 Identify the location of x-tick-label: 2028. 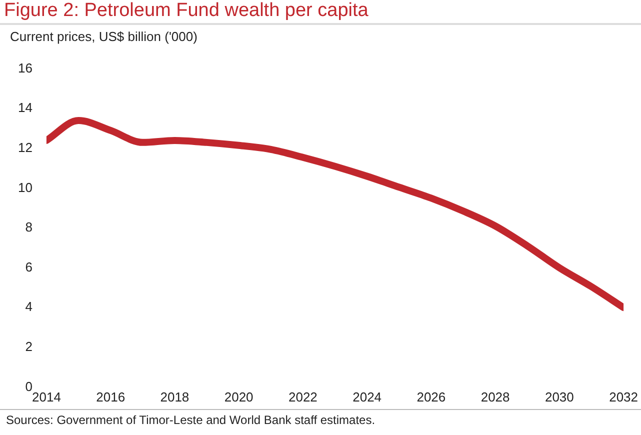
(495, 397).